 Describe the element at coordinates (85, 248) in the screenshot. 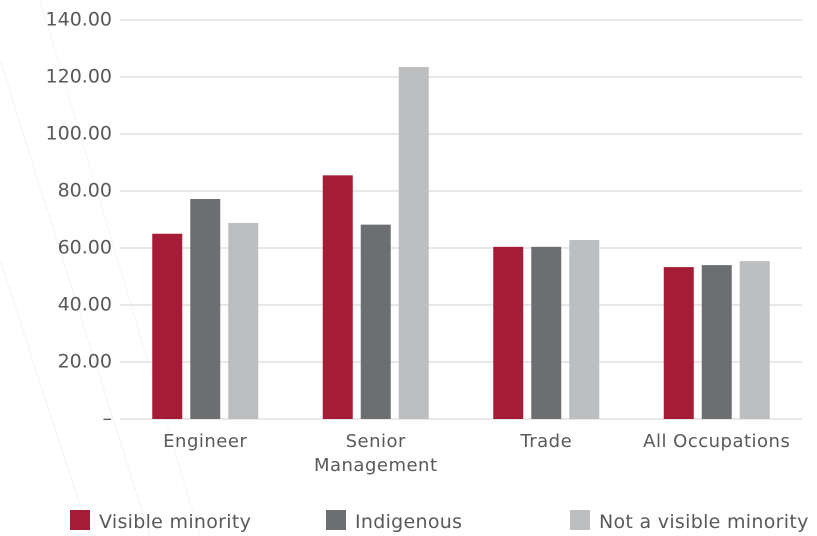

I see `y-tick-label: 60.00` at that location.